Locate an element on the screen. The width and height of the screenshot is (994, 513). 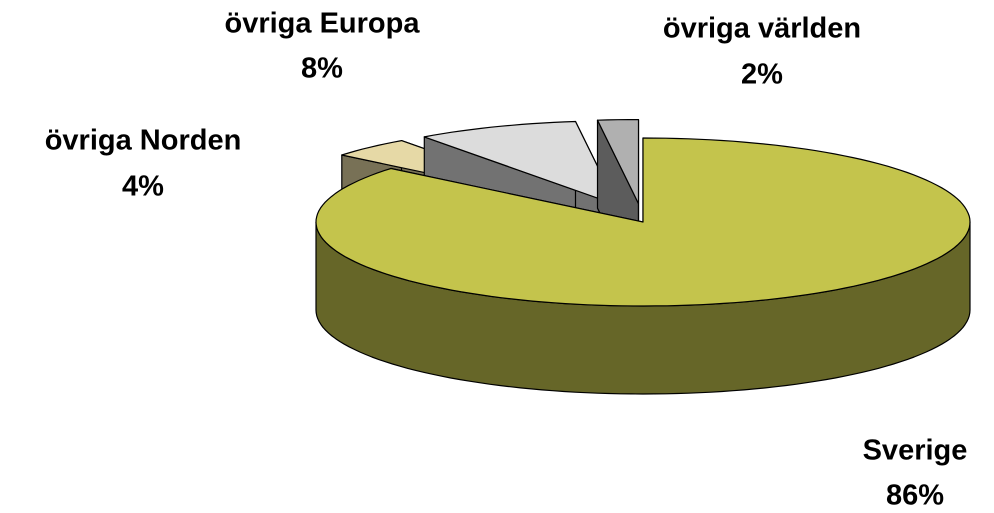
slice-label: övriga världen is located at coordinates (762, 29).